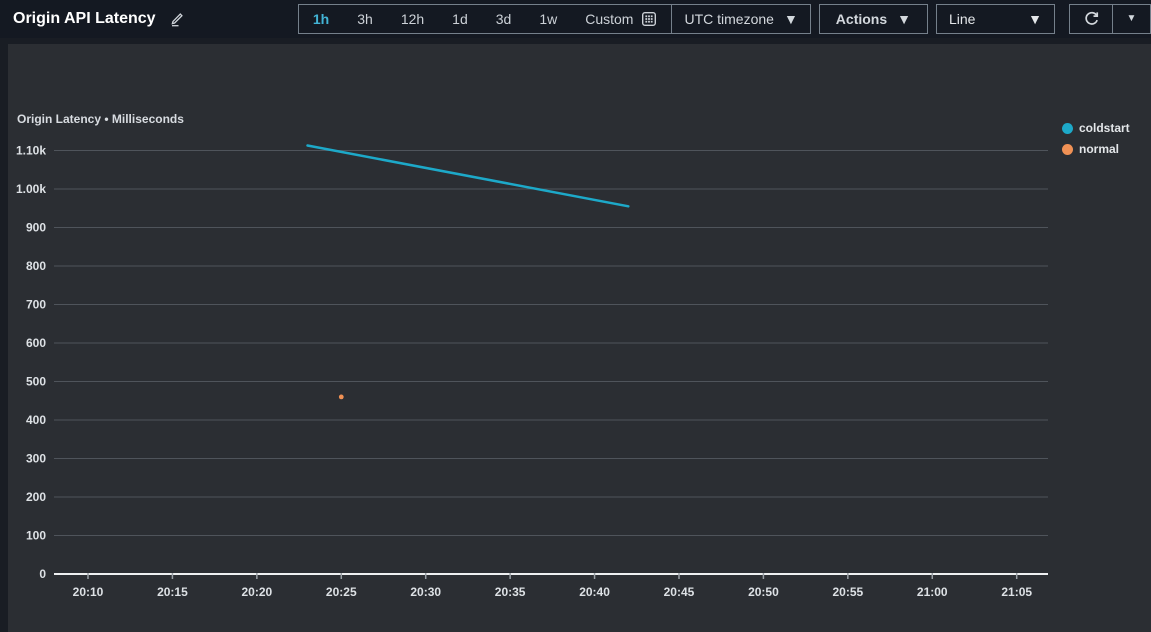 The image size is (1151, 632). Describe the element at coordinates (932, 592) in the screenshot. I see `x-axis-label: 21:00` at that location.